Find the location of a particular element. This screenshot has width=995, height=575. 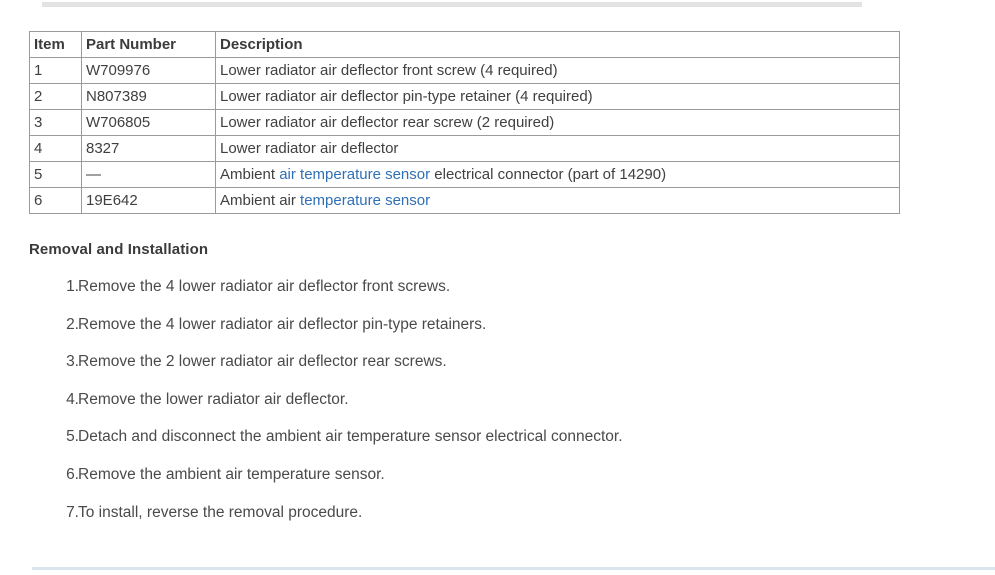

cell-part-number: W709976 is located at coordinates (148, 70).